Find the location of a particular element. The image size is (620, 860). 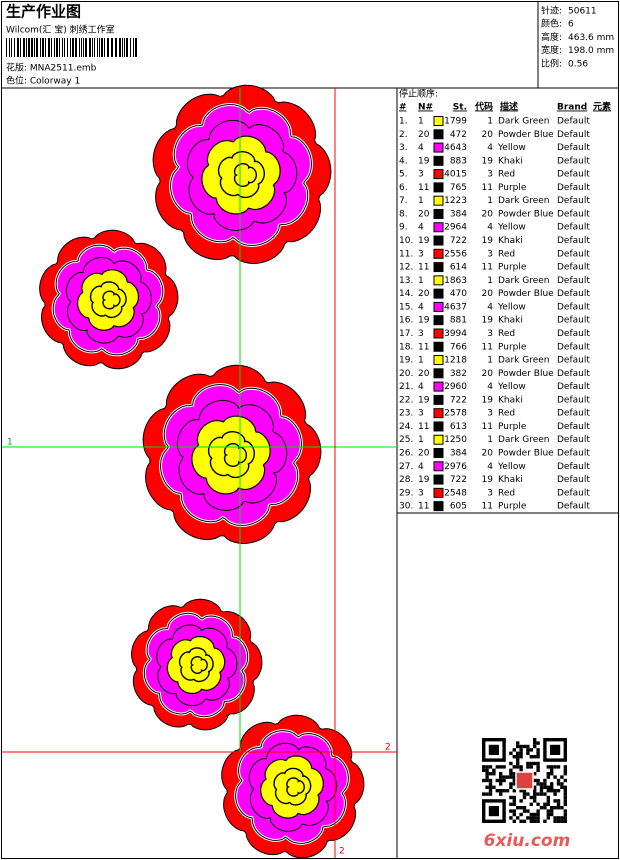

stitches: 1218 is located at coordinates (455, 361).